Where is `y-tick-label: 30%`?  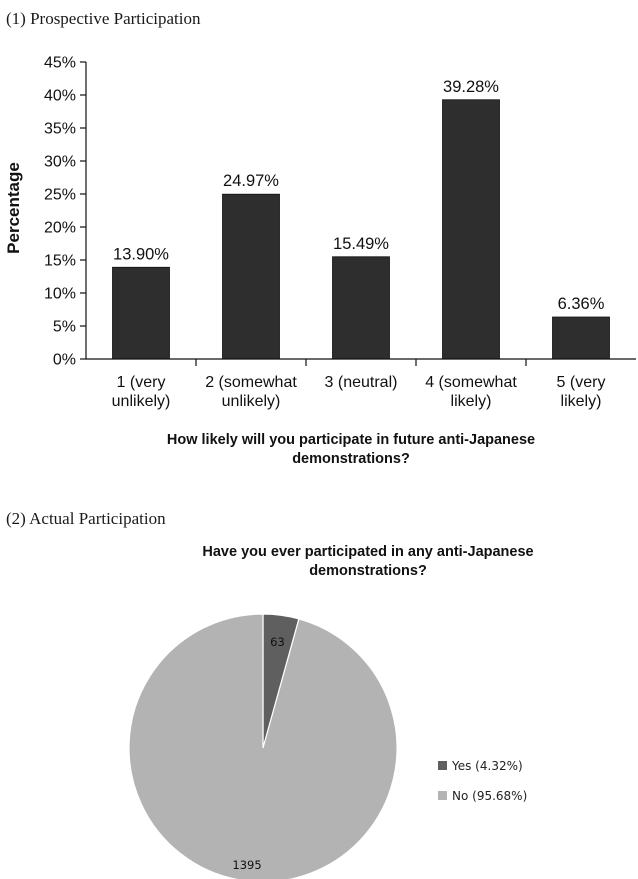 y-tick-label: 30% is located at coordinates (60, 162).